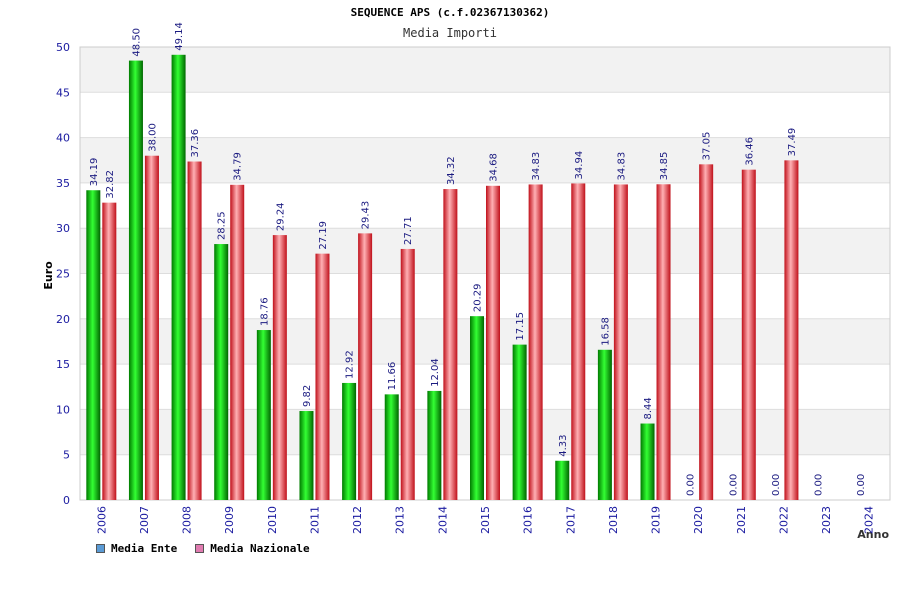 The height and width of the screenshot is (600, 900). What do you see at coordinates (229, 520) in the screenshot?
I see `x-tick-label: 2009` at bounding box center [229, 520].